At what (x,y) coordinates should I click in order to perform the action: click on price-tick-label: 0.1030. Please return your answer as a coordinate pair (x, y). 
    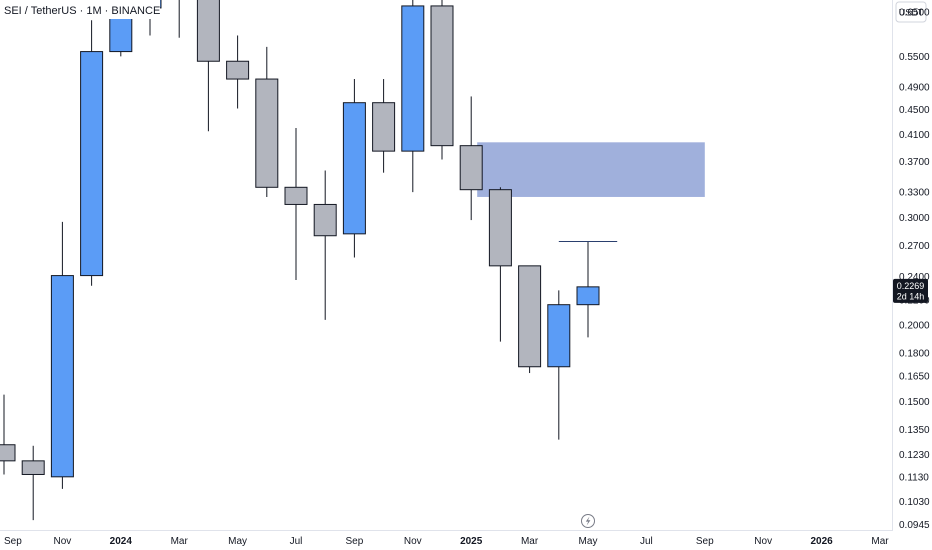
    Looking at the image, I should click on (914, 502).